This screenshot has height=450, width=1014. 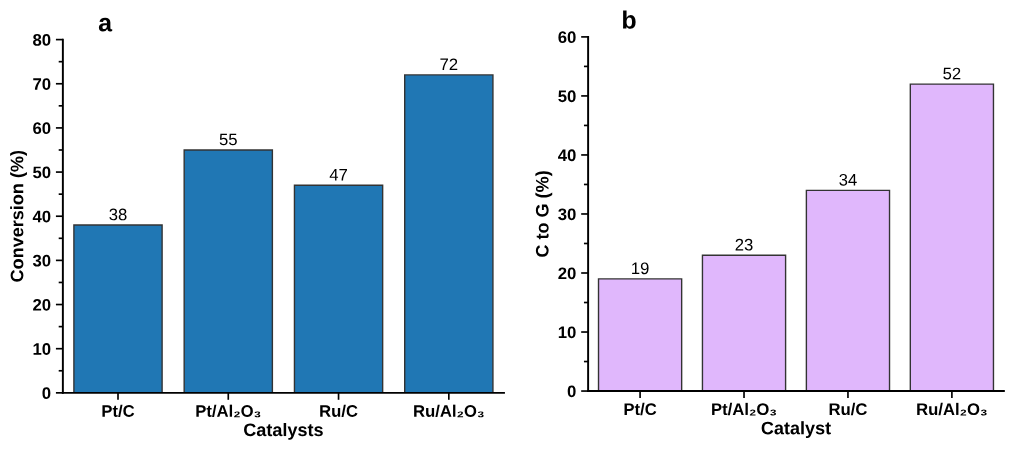 What do you see at coordinates (796, 429) in the screenshot?
I see `x-axis-title: Catalyst` at bounding box center [796, 429].